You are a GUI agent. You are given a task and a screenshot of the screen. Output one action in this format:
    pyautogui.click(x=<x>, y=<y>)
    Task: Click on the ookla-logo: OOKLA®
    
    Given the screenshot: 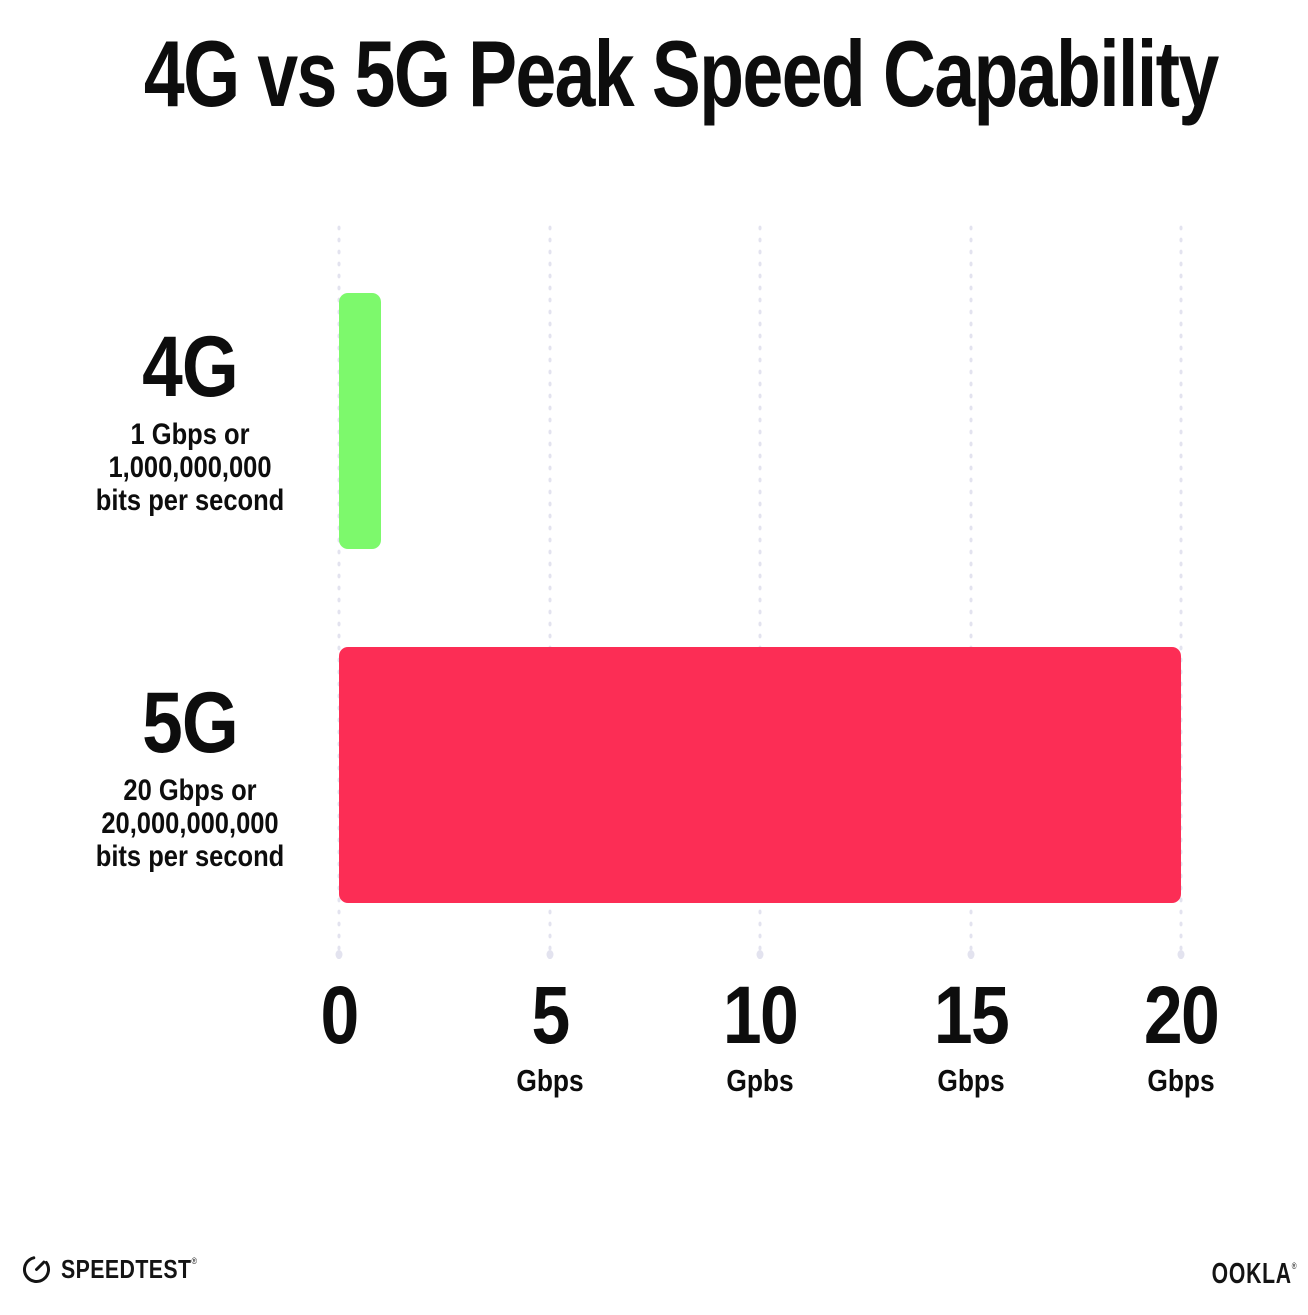 What is the action you would take?
    pyautogui.click(x=1254, y=1274)
    